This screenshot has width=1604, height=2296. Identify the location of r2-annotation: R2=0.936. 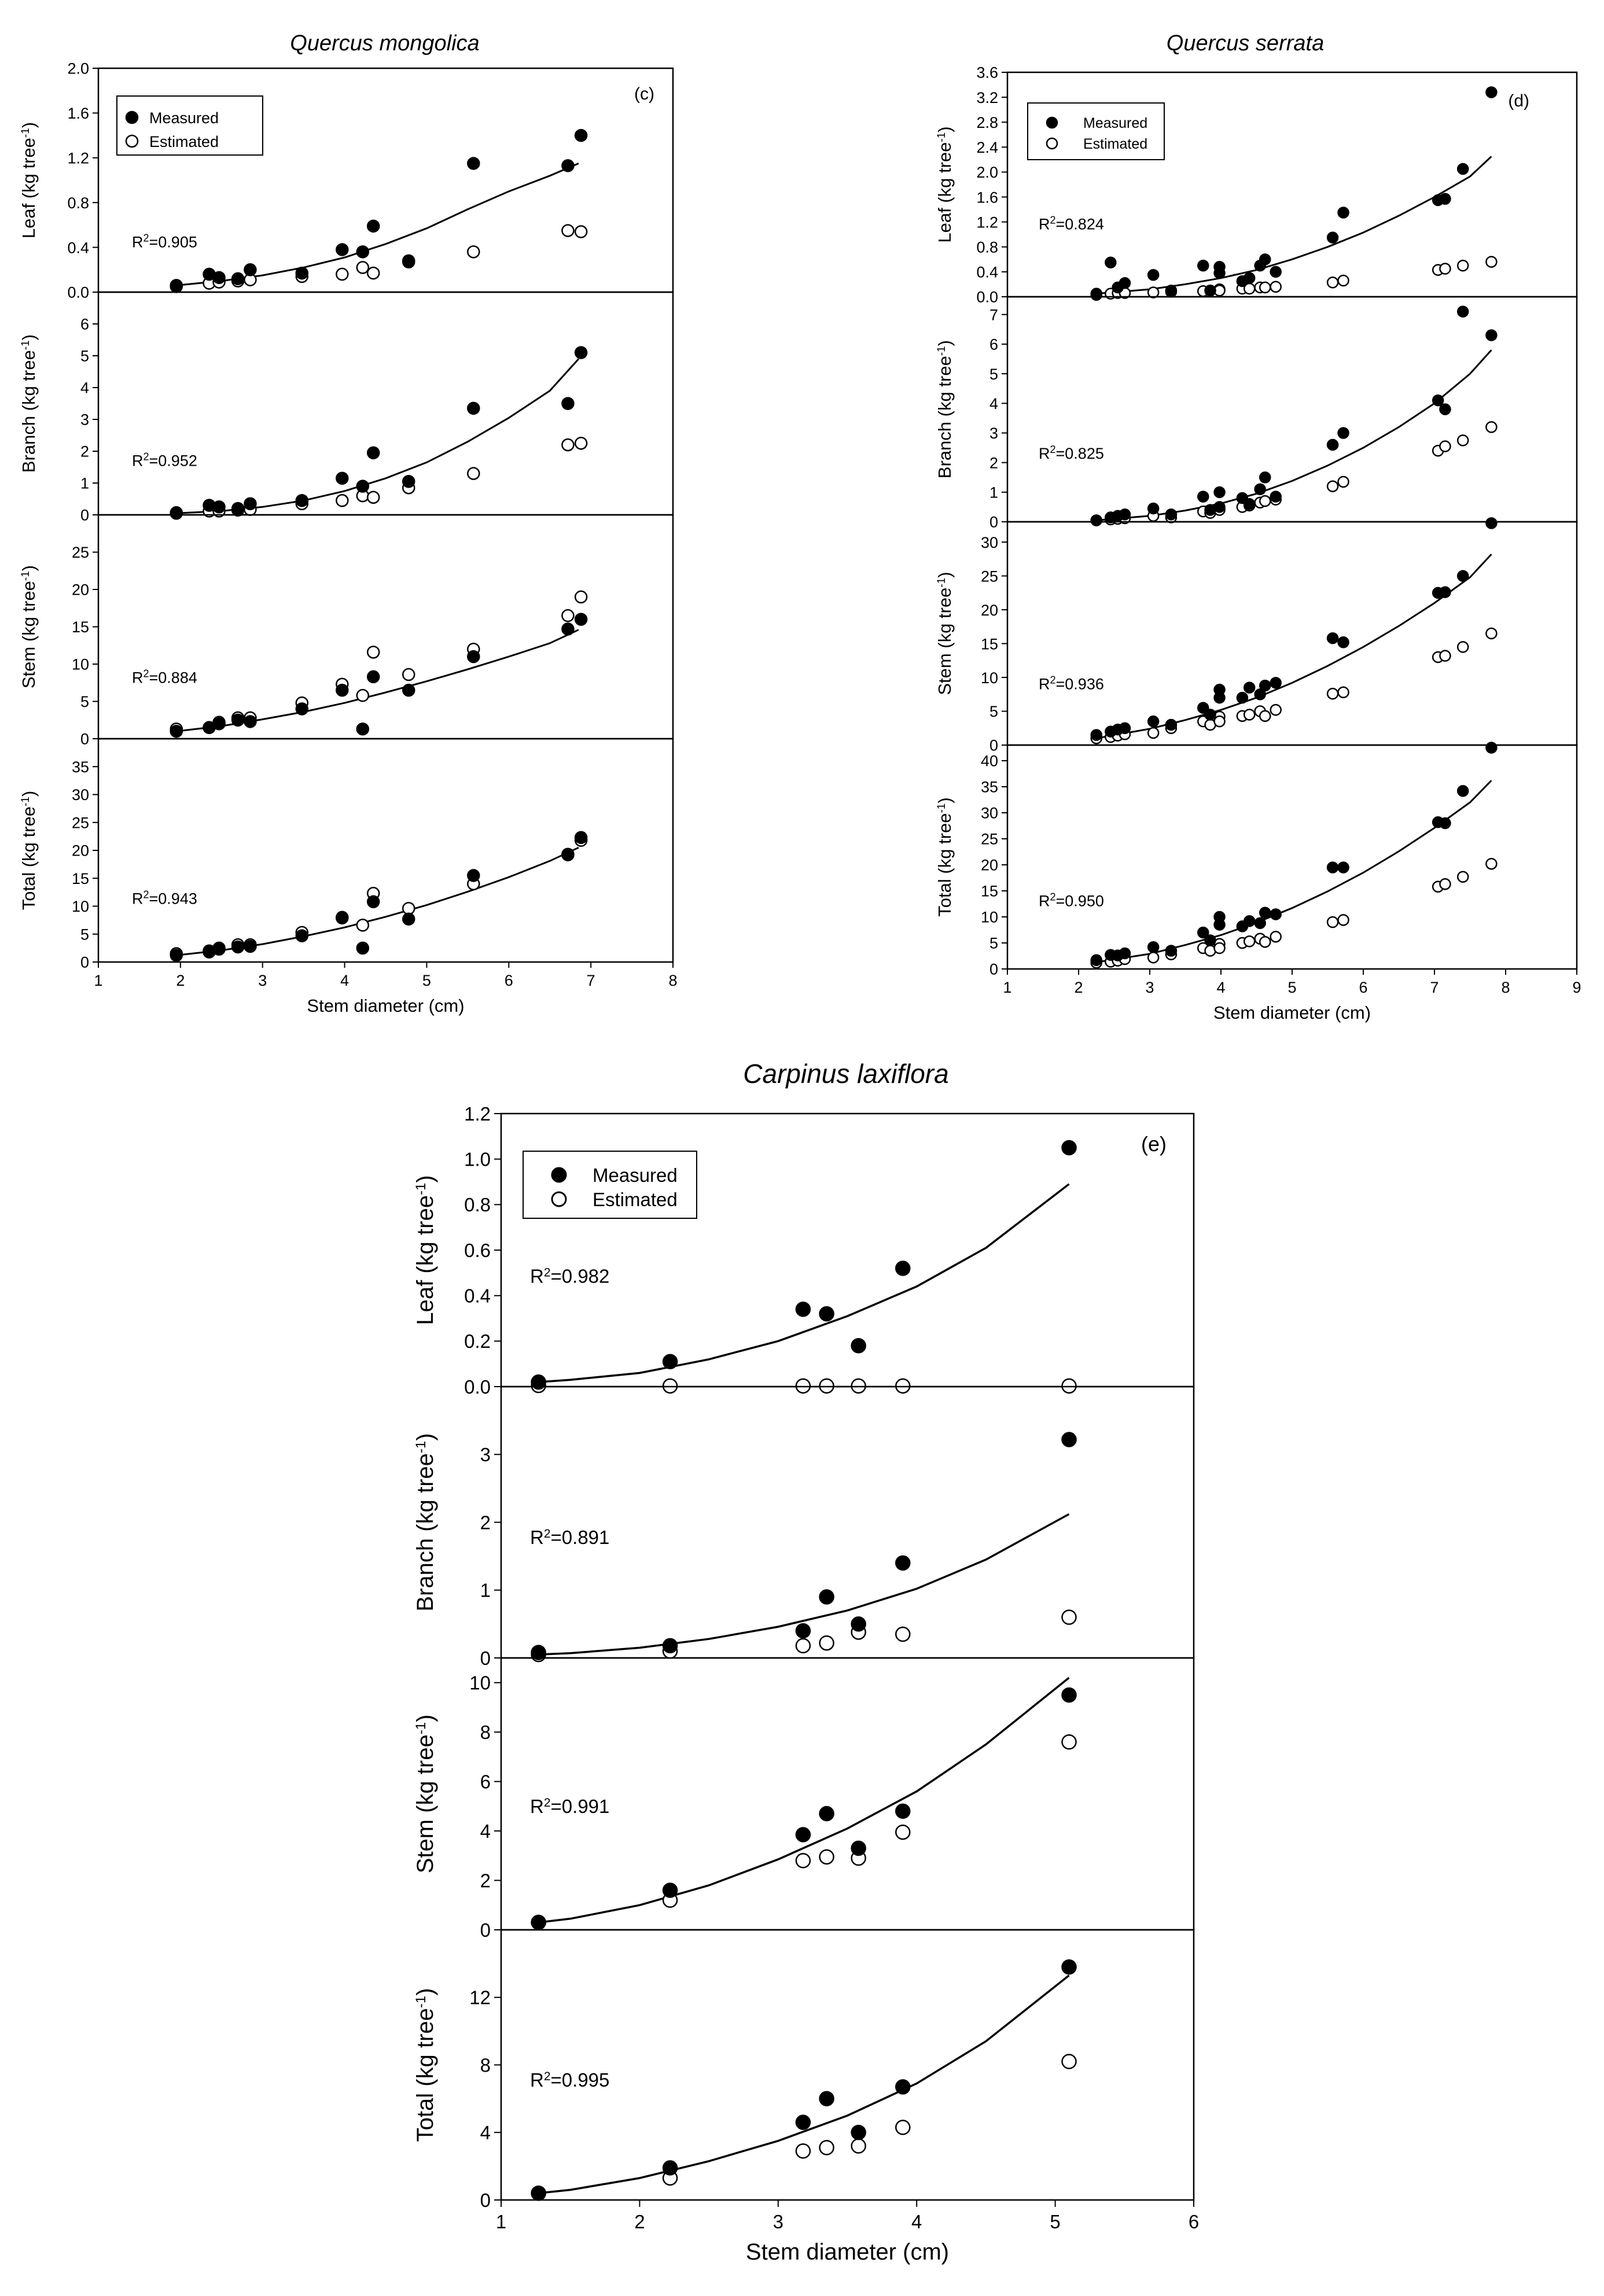
(1071, 684).